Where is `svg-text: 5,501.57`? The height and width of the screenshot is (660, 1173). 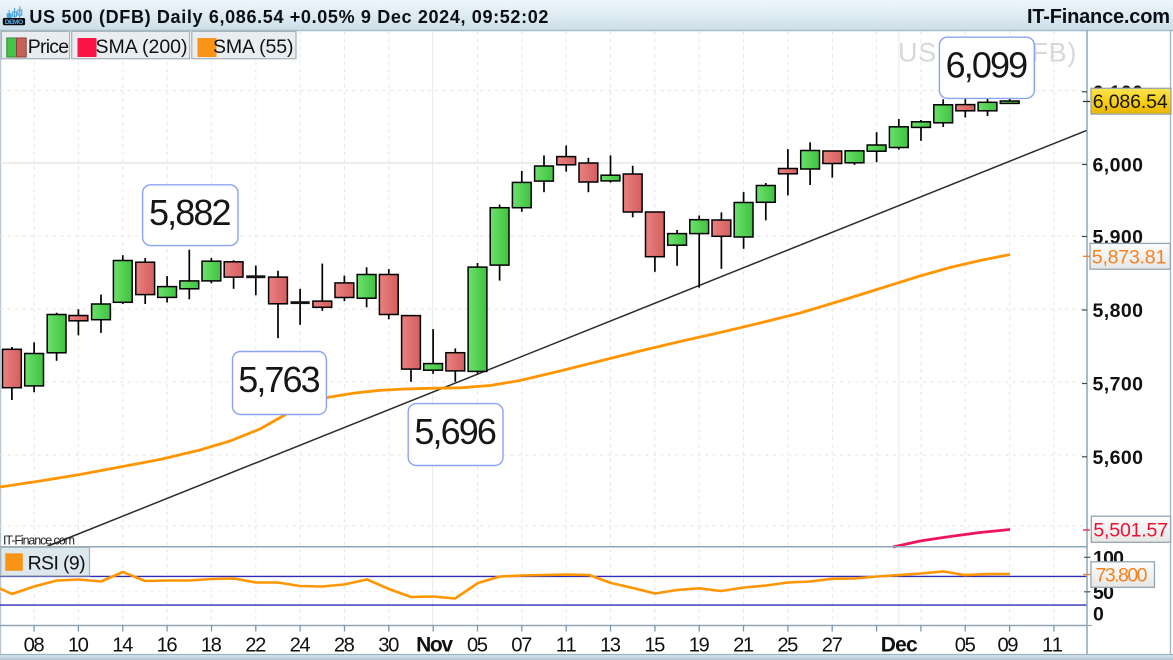 svg-text: 5,501.57 is located at coordinates (1130, 530).